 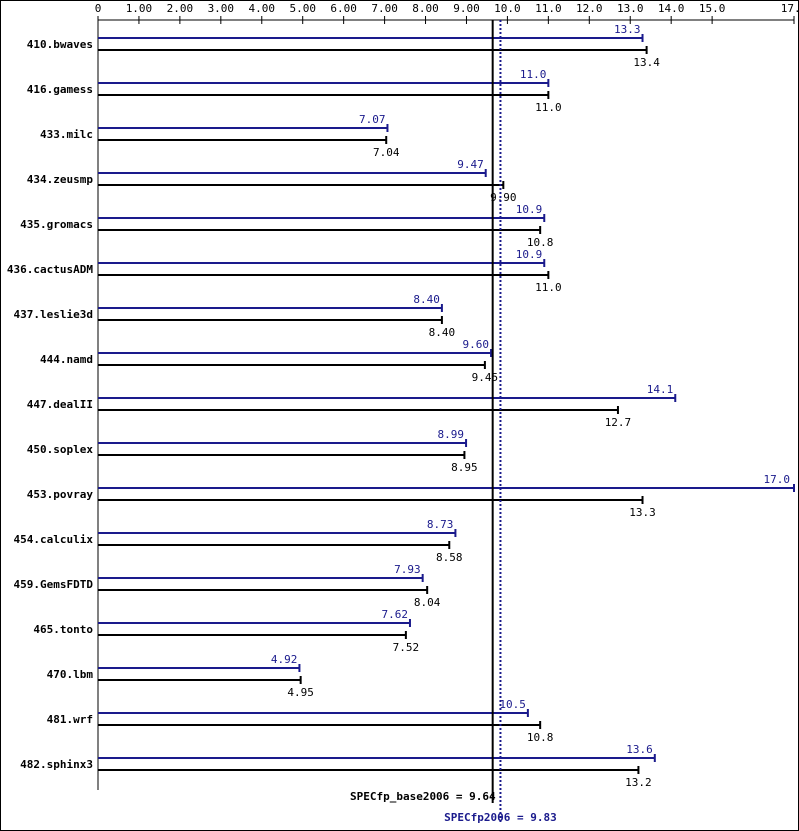 I want to click on category-label: 434.zeusmp, so click(x=60, y=179).